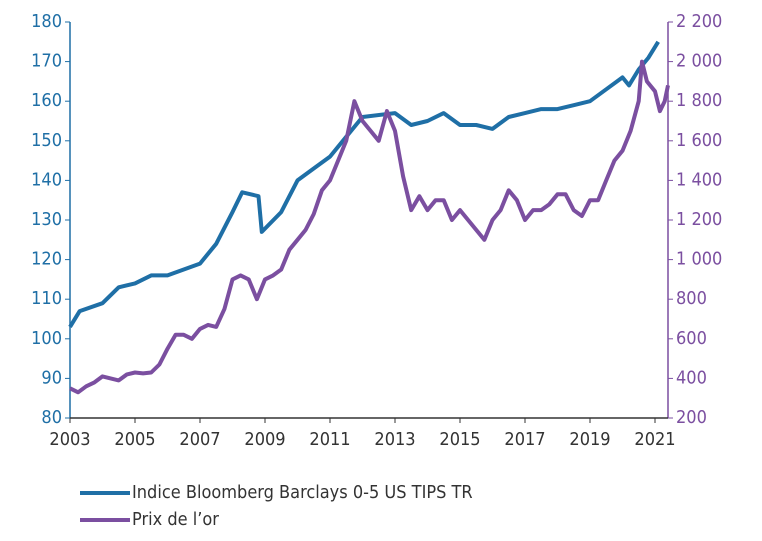 The width and height of the screenshot is (762, 541). What do you see at coordinates (691, 417) in the screenshot?
I see `y2-tick-label: 200` at bounding box center [691, 417].